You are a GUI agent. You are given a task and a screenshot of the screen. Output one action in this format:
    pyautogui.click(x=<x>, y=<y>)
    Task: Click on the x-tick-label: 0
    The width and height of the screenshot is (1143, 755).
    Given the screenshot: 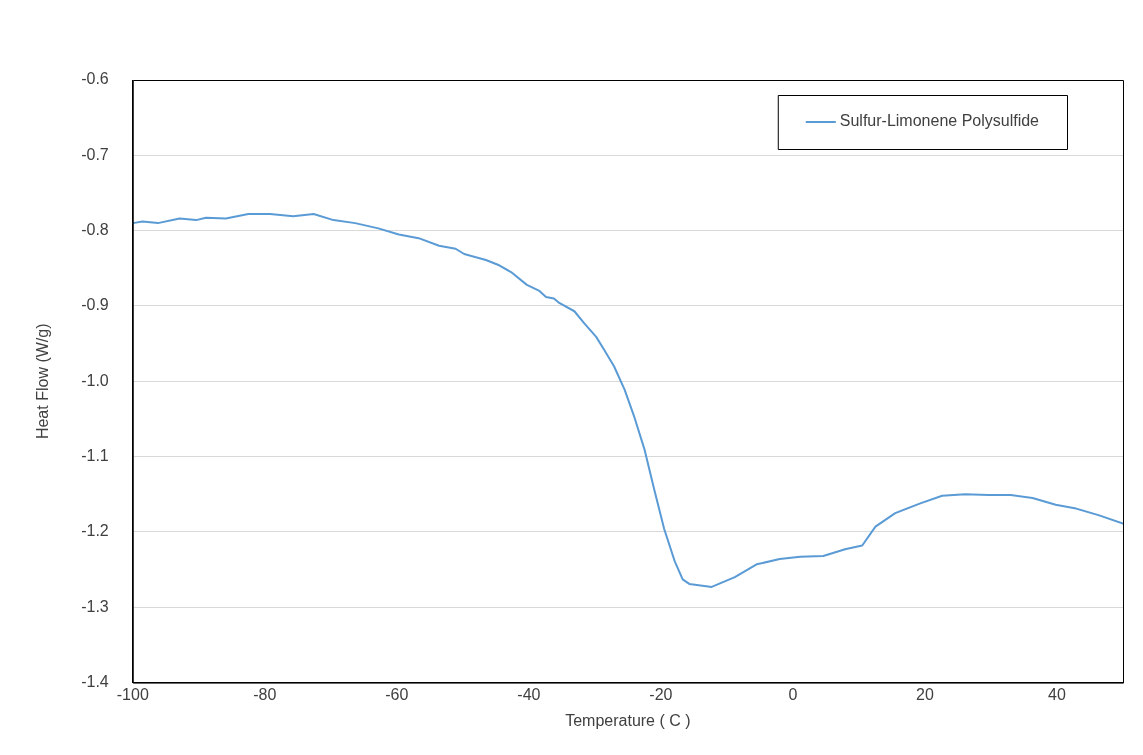 What is the action you would take?
    pyautogui.click(x=793, y=694)
    